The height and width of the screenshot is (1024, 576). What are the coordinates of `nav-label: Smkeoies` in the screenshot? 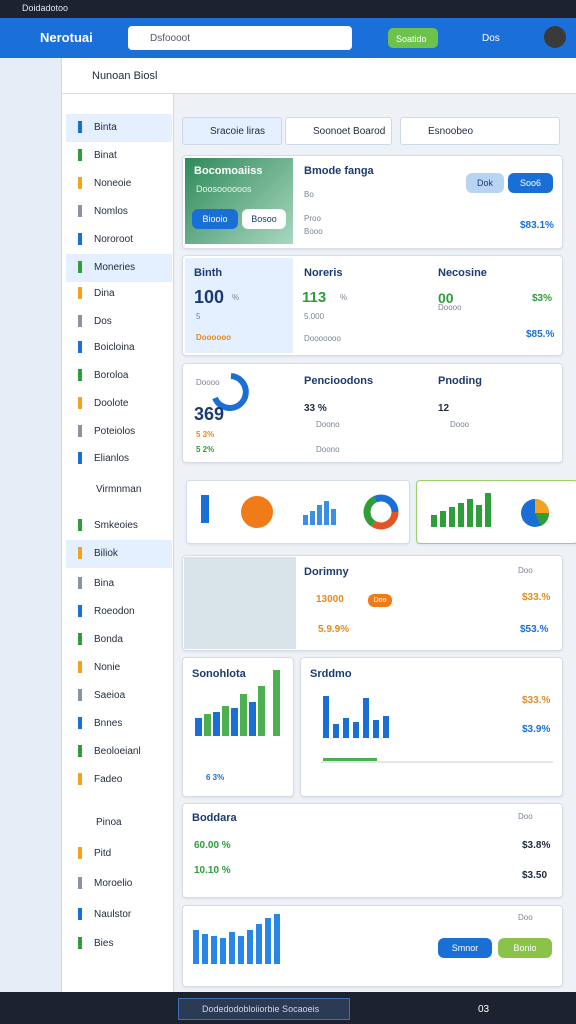 It's located at (116, 525).